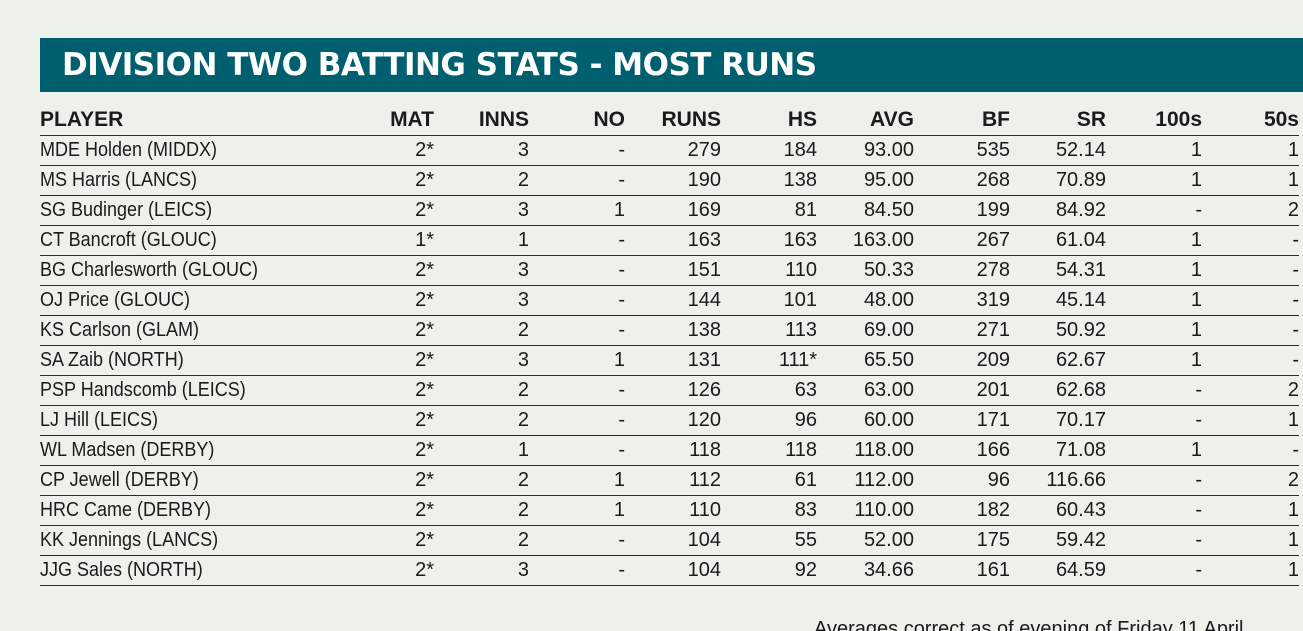  What do you see at coordinates (185, 150) in the screenshot?
I see `cell-player: MDE Holden (MIDDX)` at bounding box center [185, 150].